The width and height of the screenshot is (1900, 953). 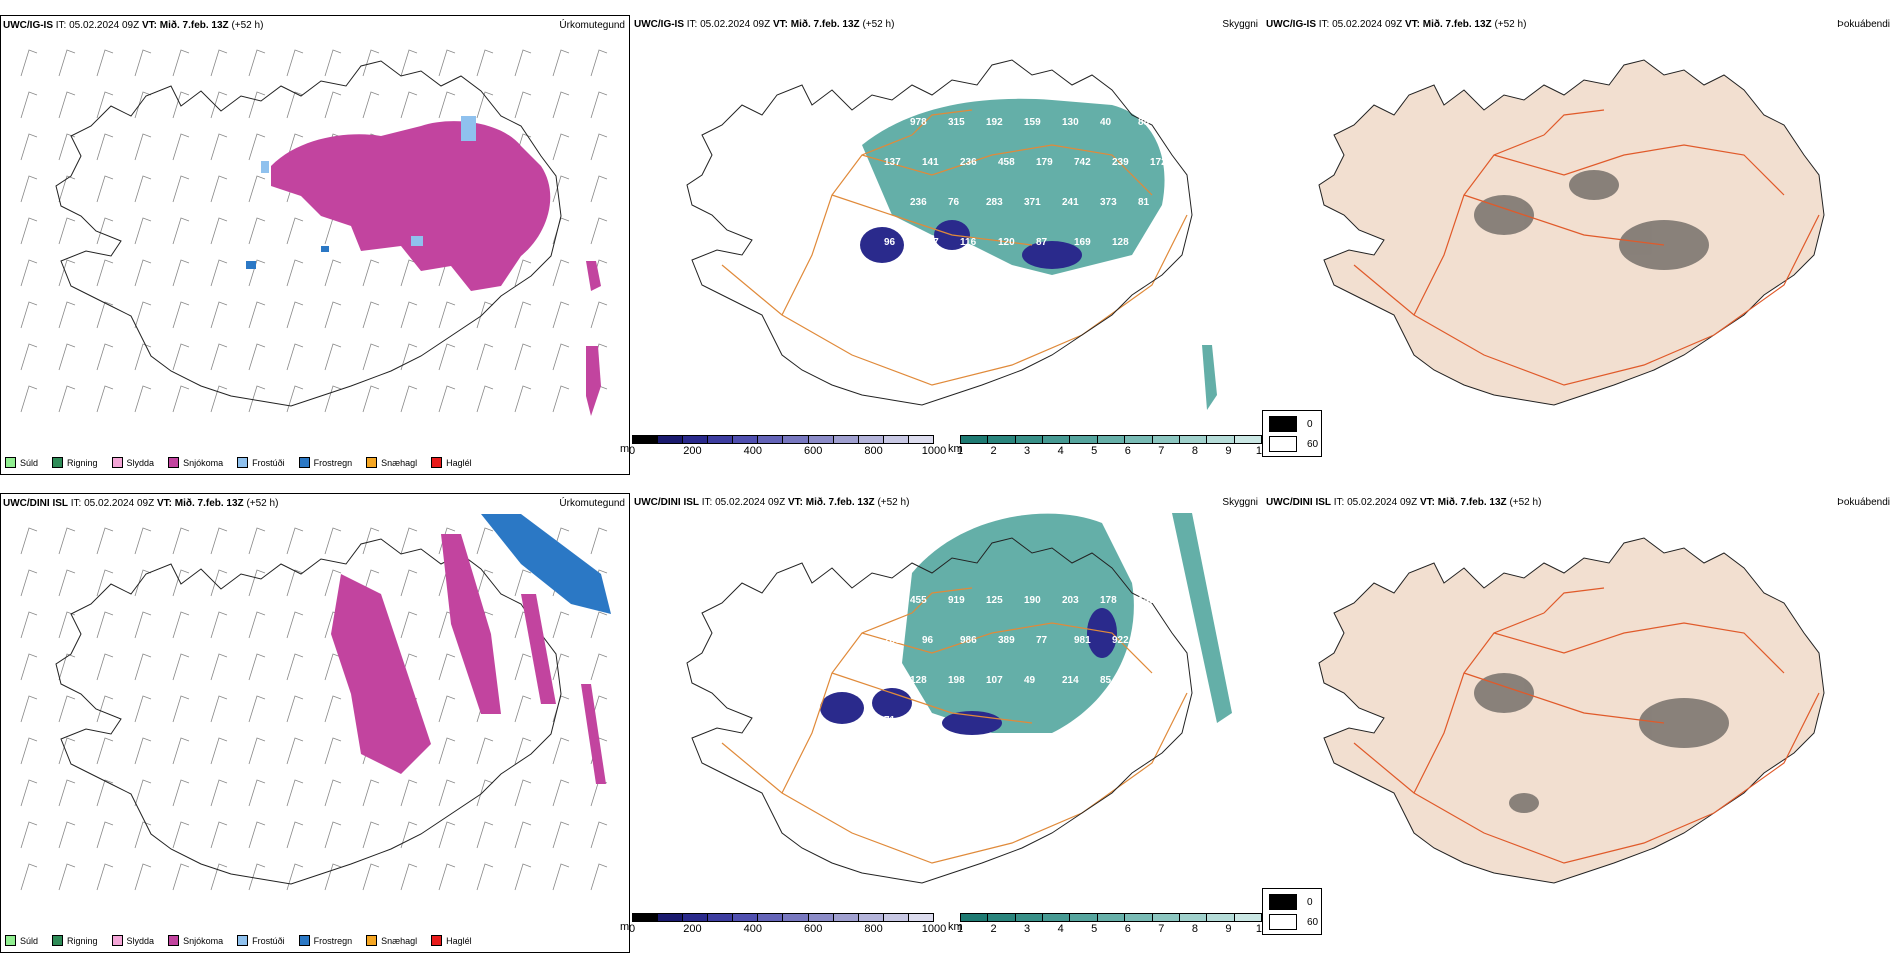 I want to click on cloud-base-value: 71, so click(x=890, y=720).